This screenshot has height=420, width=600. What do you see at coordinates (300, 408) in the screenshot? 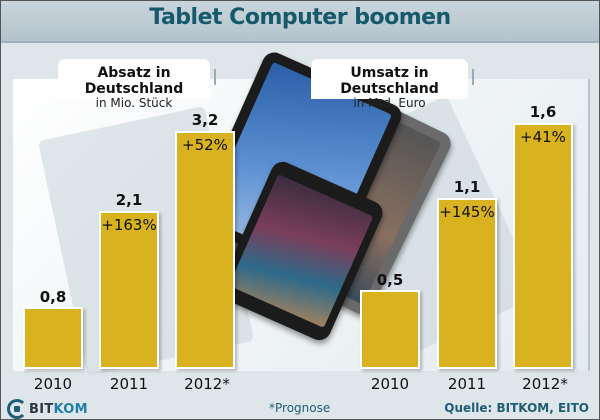
I see `forecast-note: *Prognose` at bounding box center [300, 408].